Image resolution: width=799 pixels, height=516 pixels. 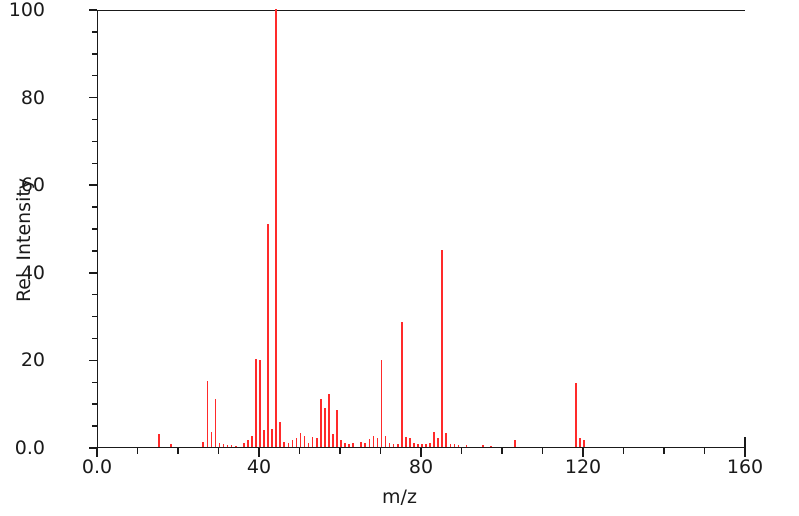 I want to click on y-axis-tick-label: 0.0, so click(x=29, y=448).